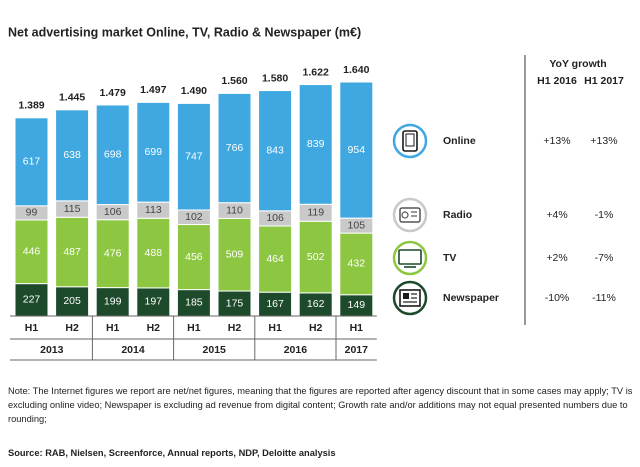  I want to click on total-label: 1.389, so click(31, 106).